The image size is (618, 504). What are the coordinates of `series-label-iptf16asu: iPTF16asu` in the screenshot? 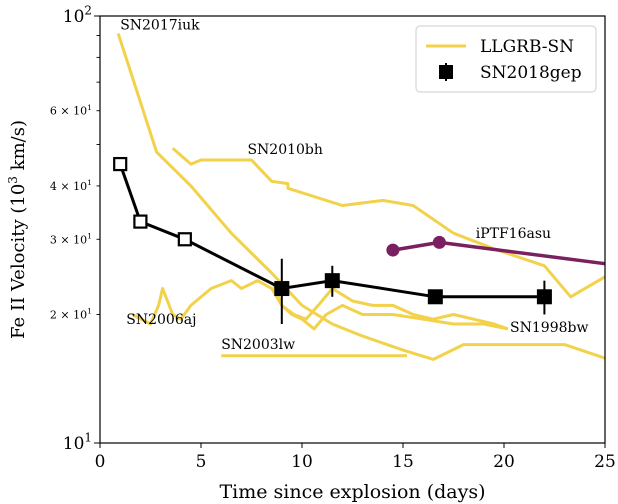 It's located at (513, 234).